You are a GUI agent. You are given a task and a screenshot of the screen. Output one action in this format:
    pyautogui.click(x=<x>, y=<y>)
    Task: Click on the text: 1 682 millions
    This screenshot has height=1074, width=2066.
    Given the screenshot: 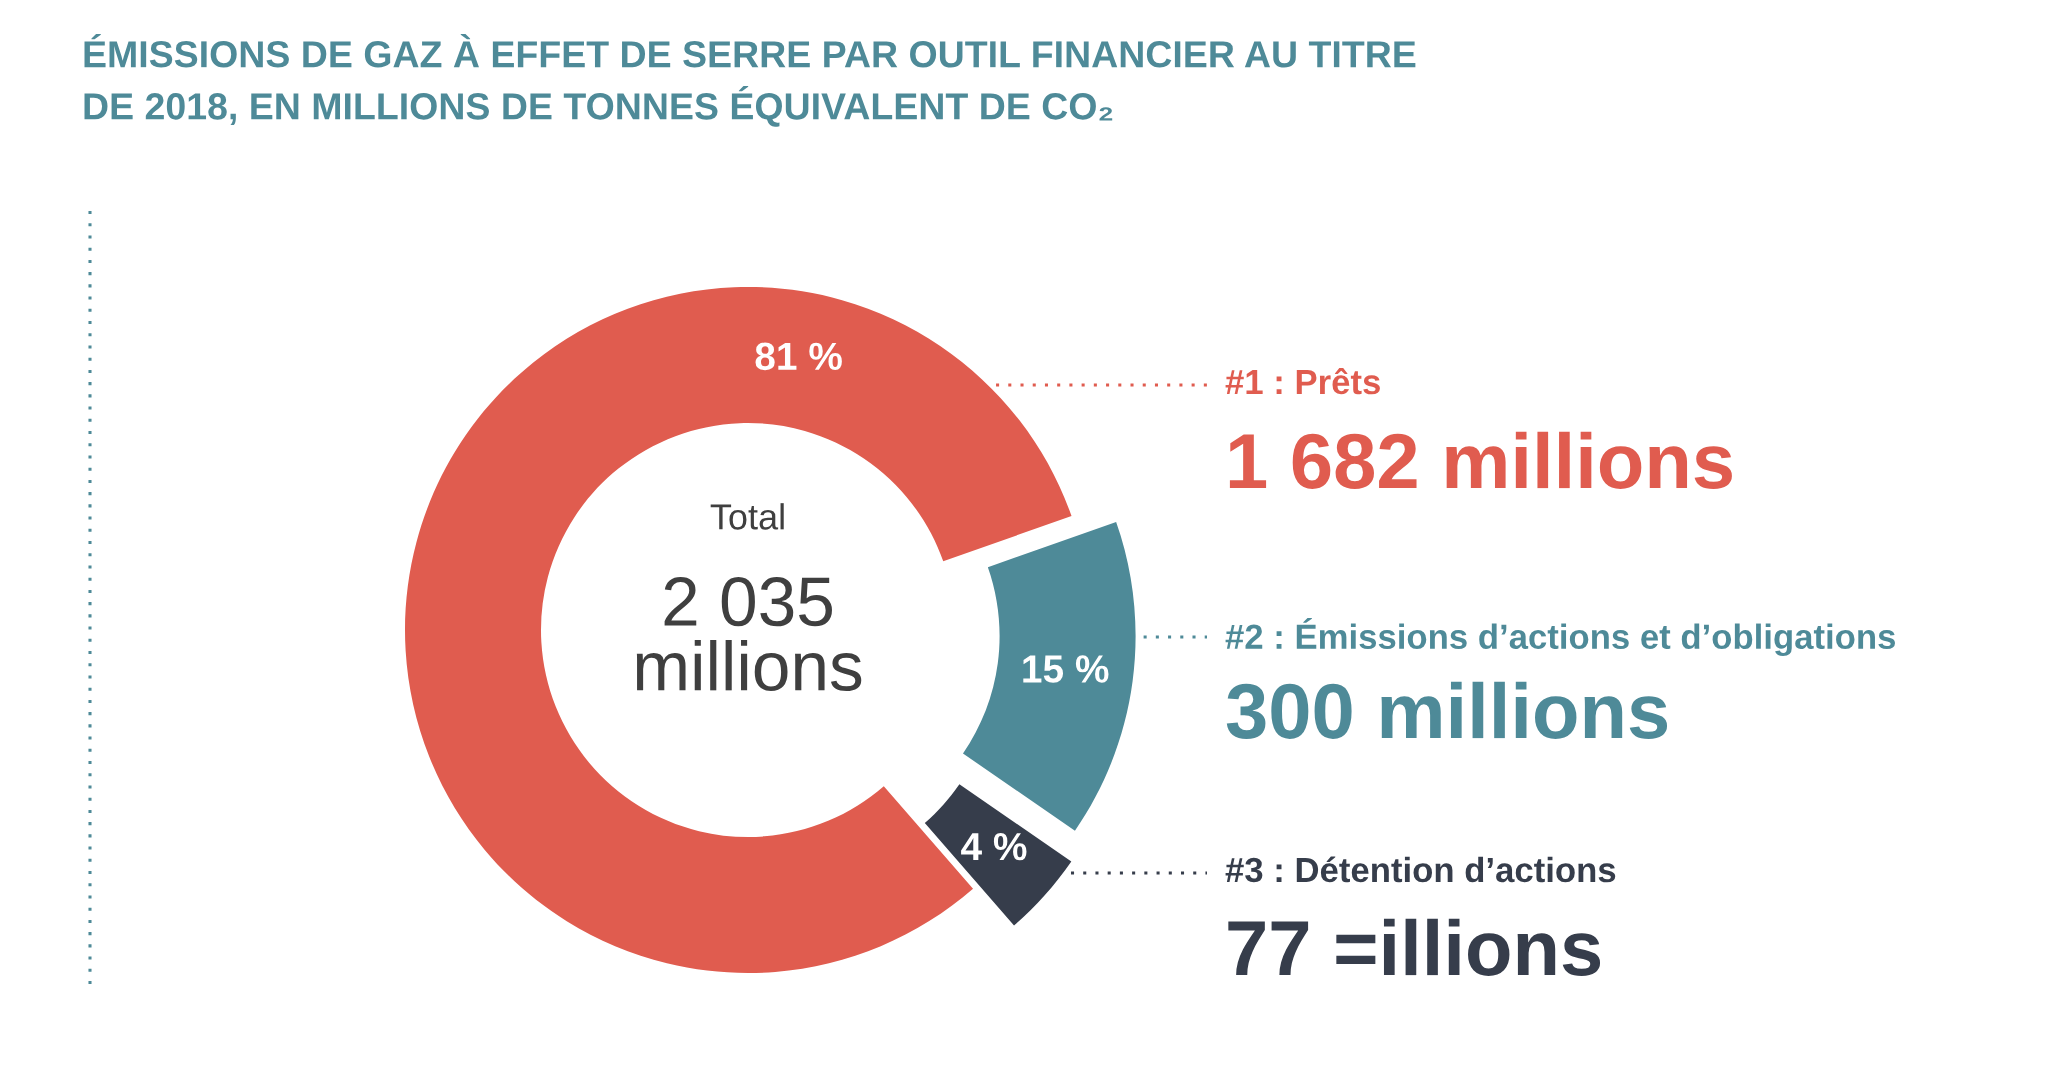 What is the action you would take?
    pyautogui.click(x=1480, y=460)
    